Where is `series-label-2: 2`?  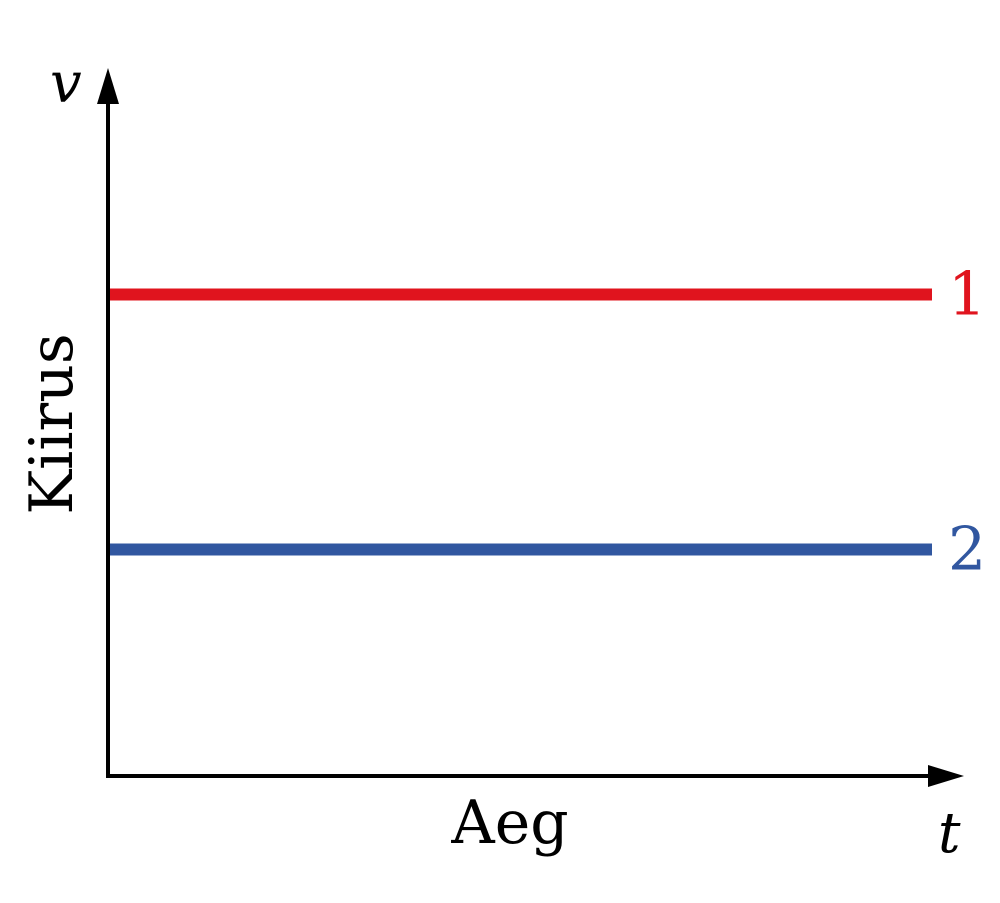
series-label-2: 2 is located at coordinates (967, 549).